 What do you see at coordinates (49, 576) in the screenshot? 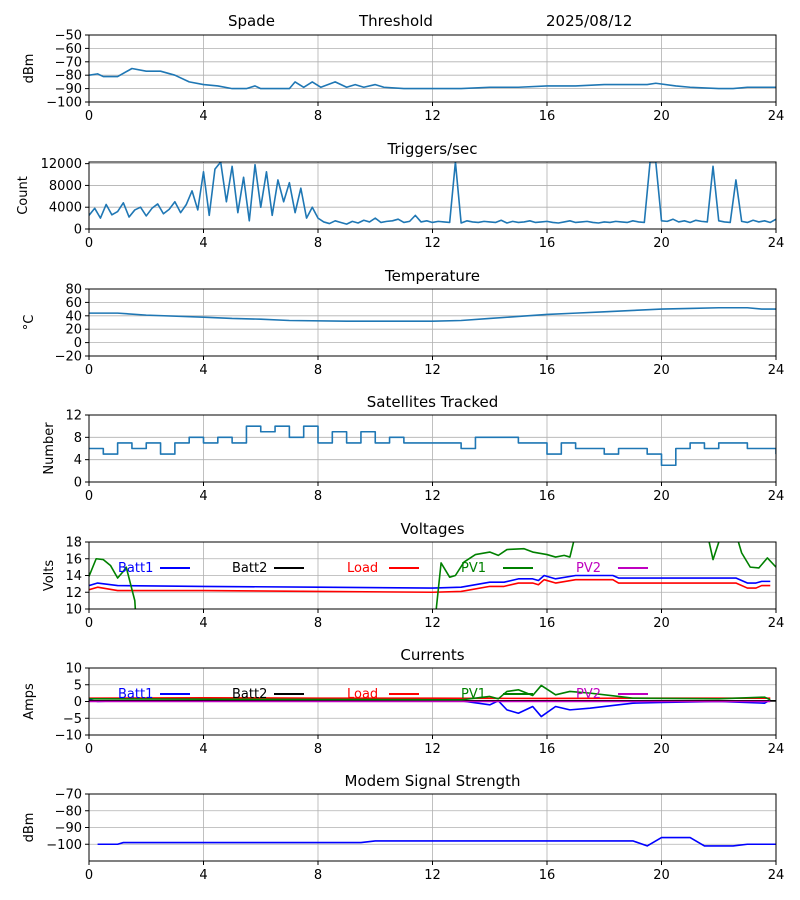
I see `y-axis-label: Volts` at bounding box center [49, 576].